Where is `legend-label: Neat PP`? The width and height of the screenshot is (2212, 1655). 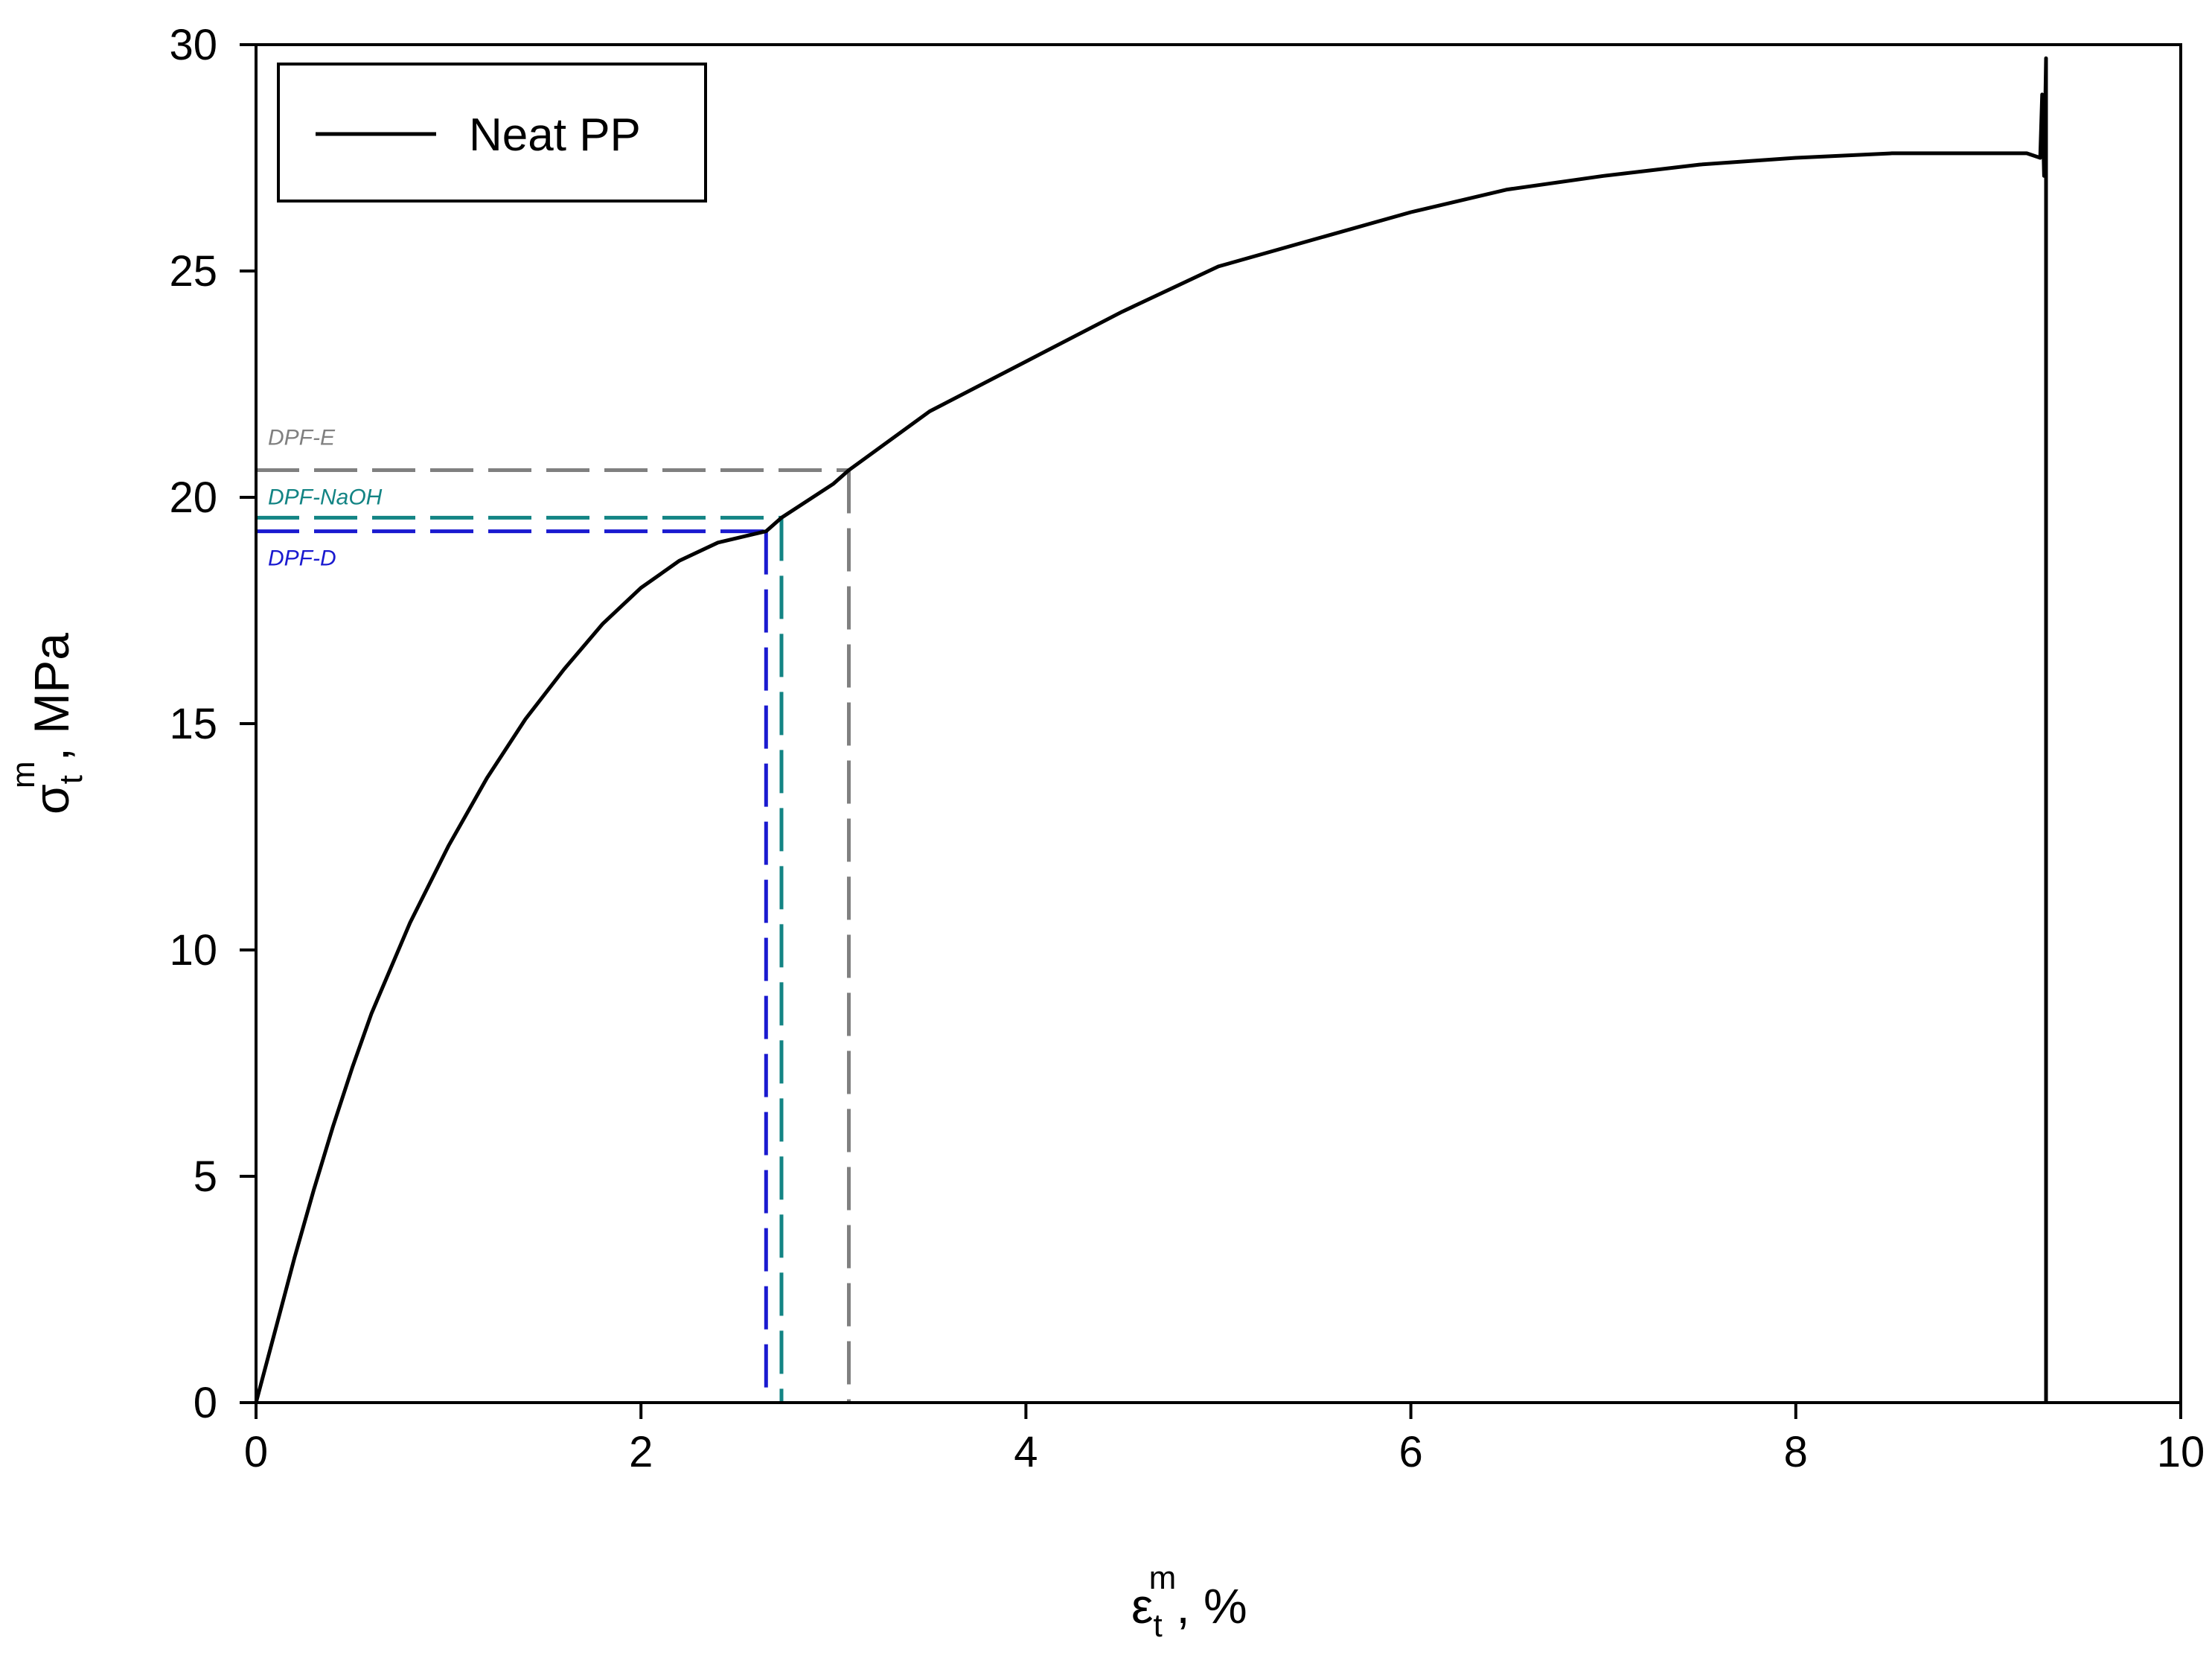
legend-label: Neat PP is located at coordinates (555, 135).